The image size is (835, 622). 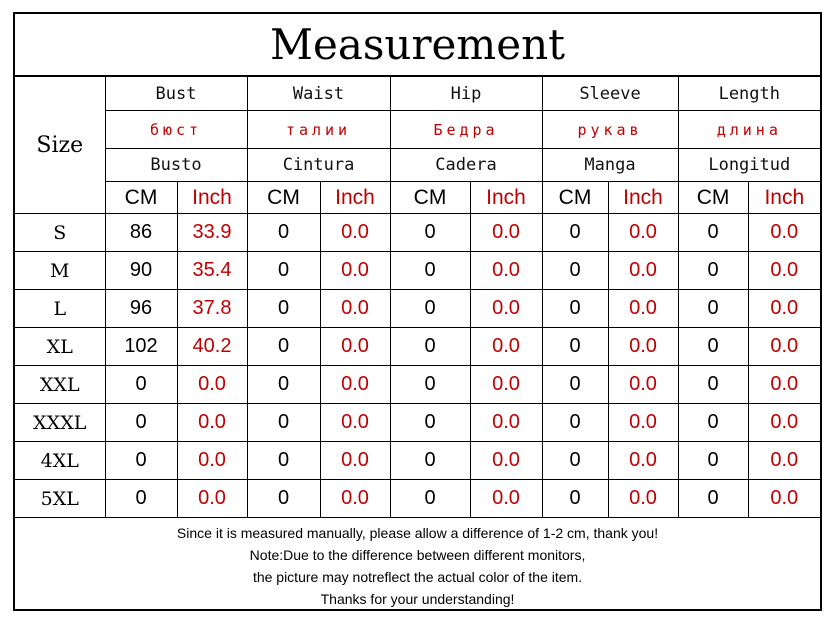 What do you see at coordinates (60, 460) in the screenshot?
I see `size-label: 4XL` at bounding box center [60, 460].